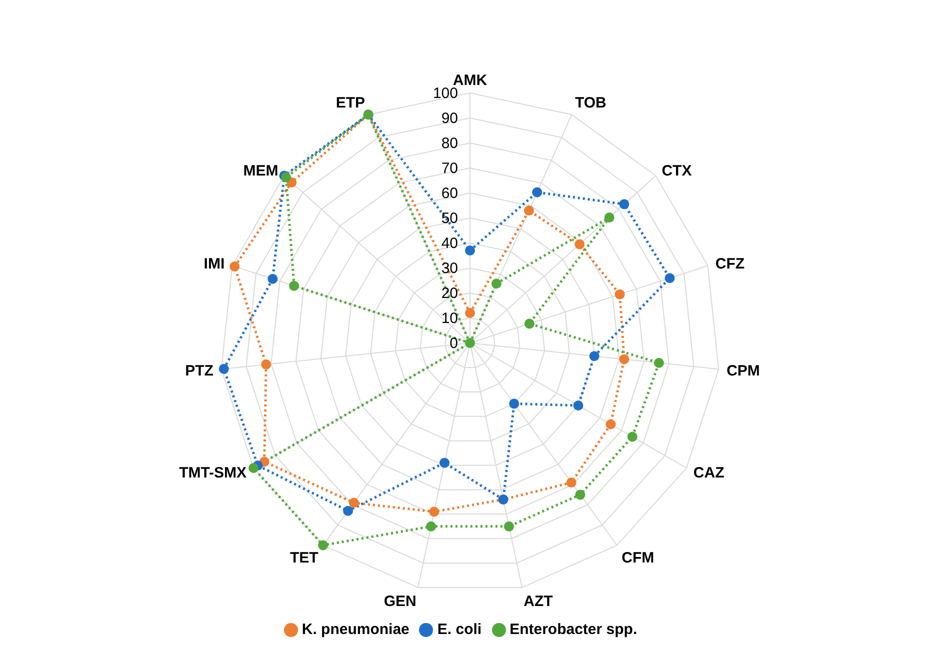  I want to click on y-tick-label: 60, so click(449, 193).